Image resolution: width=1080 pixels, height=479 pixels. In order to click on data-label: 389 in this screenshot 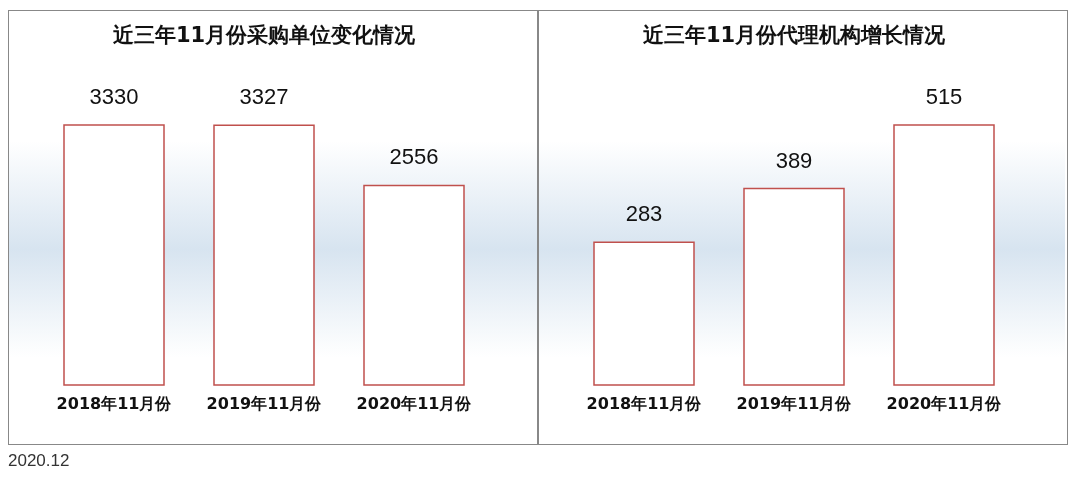, I will do `click(794, 160)`.